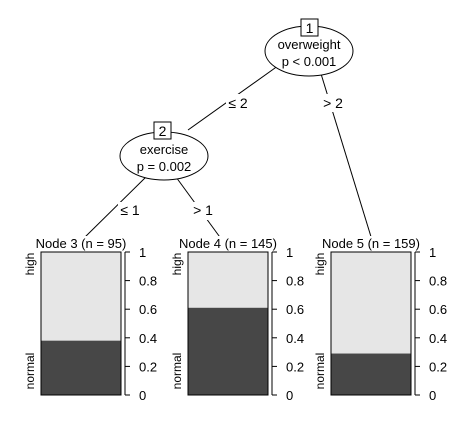 Image resolution: width=474 pixels, height=437 pixels. I want to click on class-label-high-5: high, so click(320, 264).